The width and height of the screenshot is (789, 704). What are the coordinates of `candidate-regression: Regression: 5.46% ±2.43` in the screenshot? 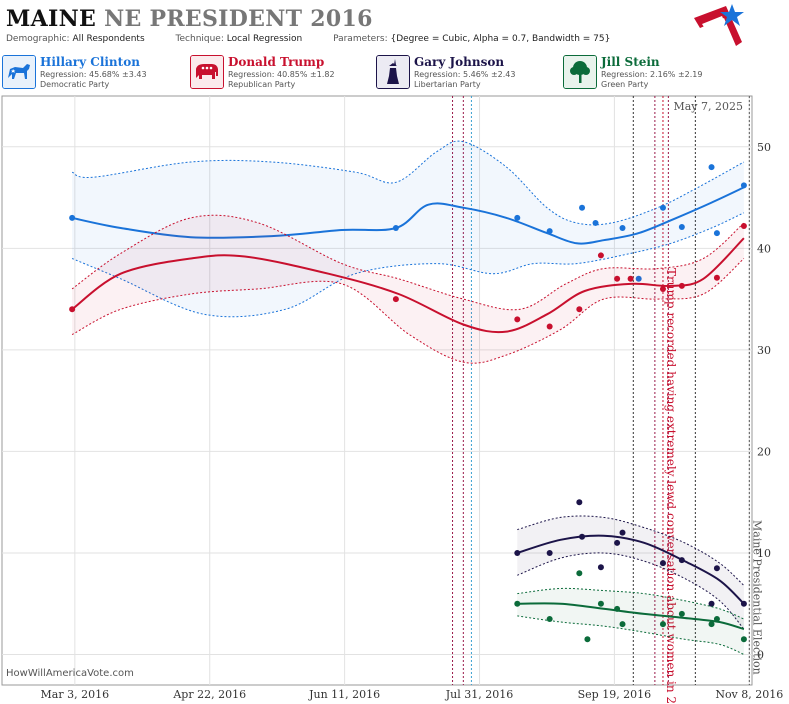 It's located at (465, 74).